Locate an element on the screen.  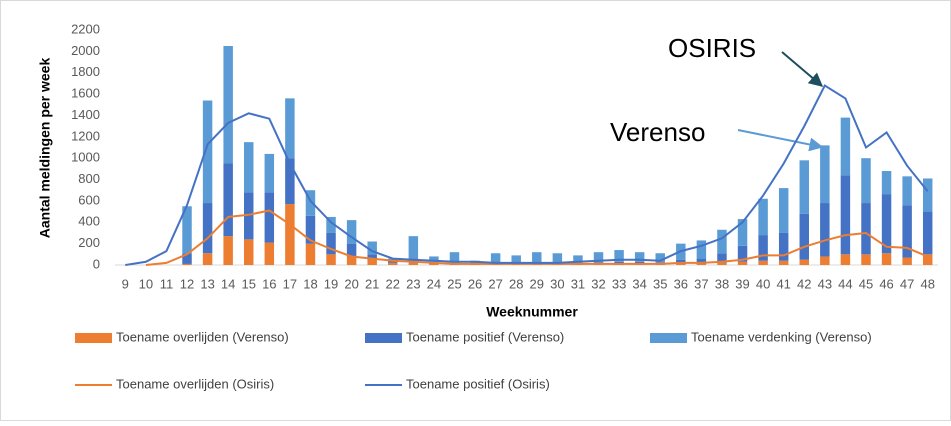
x-tick-label: 16 is located at coordinates (269, 283).